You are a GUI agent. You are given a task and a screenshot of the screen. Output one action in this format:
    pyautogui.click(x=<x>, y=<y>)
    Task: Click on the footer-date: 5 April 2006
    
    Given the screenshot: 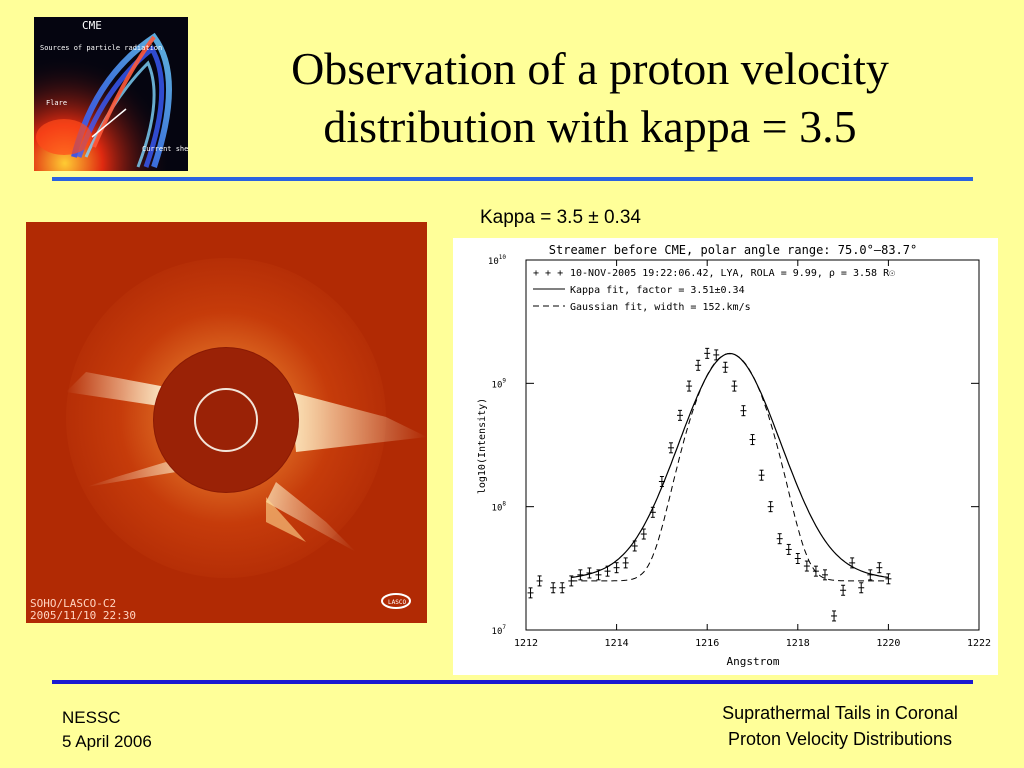 What is the action you would take?
    pyautogui.click(x=107, y=741)
    